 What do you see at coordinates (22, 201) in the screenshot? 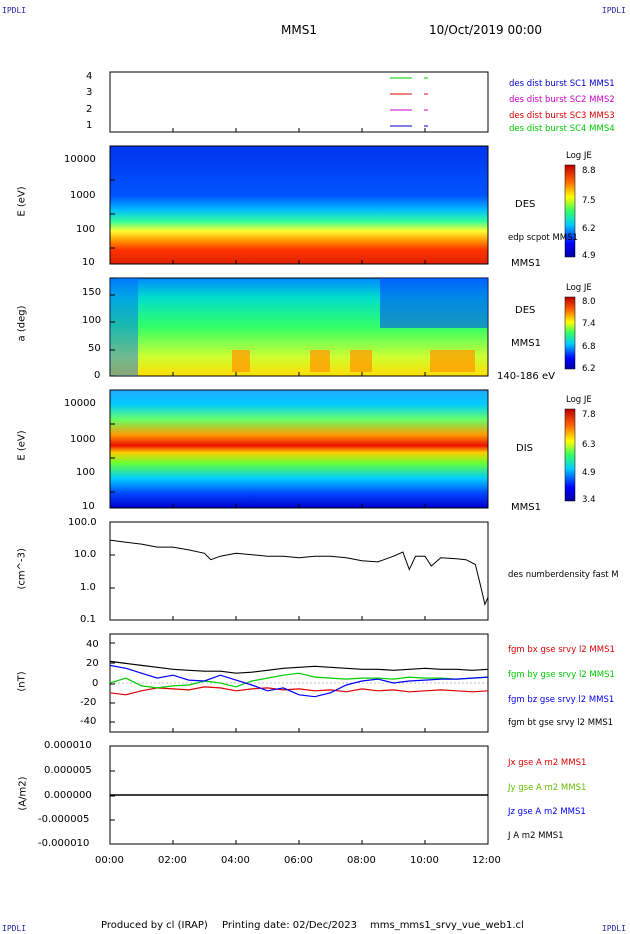
I see `des-energy-ylabel: E (eV)` at bounding box center [22, 201].